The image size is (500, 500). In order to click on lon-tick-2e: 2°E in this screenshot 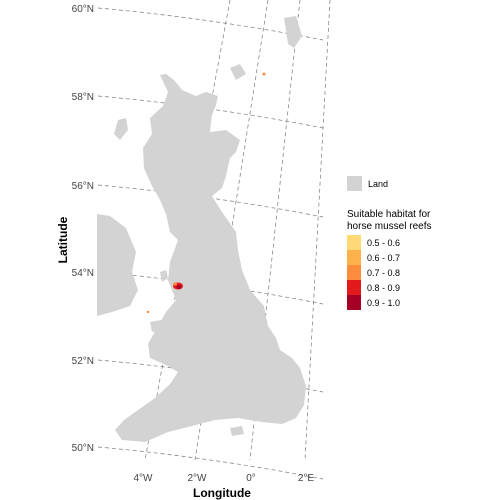, I will do `click(306, 478)`.